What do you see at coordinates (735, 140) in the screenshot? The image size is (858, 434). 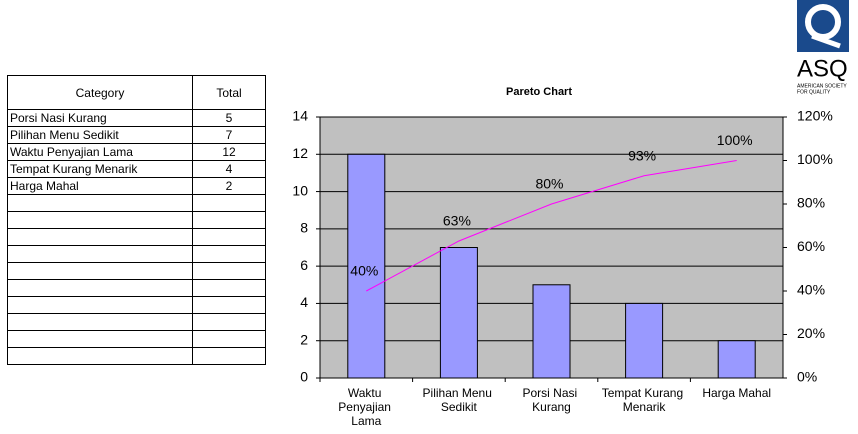 I see `data-label: 100%` at bounding box center [735, 140].